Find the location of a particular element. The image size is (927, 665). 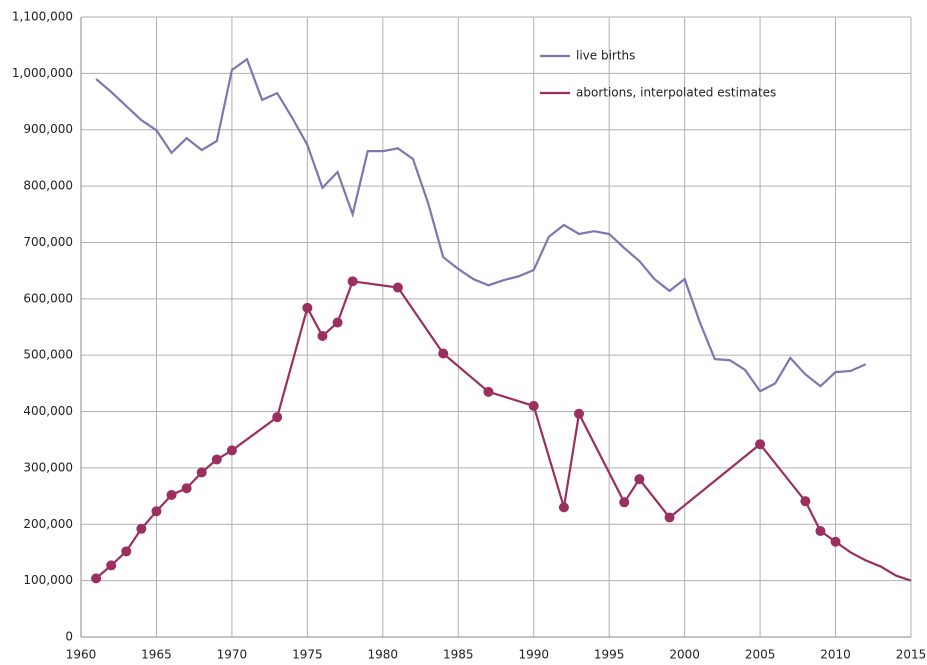

y-tick-label: 1,100,000 is located at coordinates (42, 17).